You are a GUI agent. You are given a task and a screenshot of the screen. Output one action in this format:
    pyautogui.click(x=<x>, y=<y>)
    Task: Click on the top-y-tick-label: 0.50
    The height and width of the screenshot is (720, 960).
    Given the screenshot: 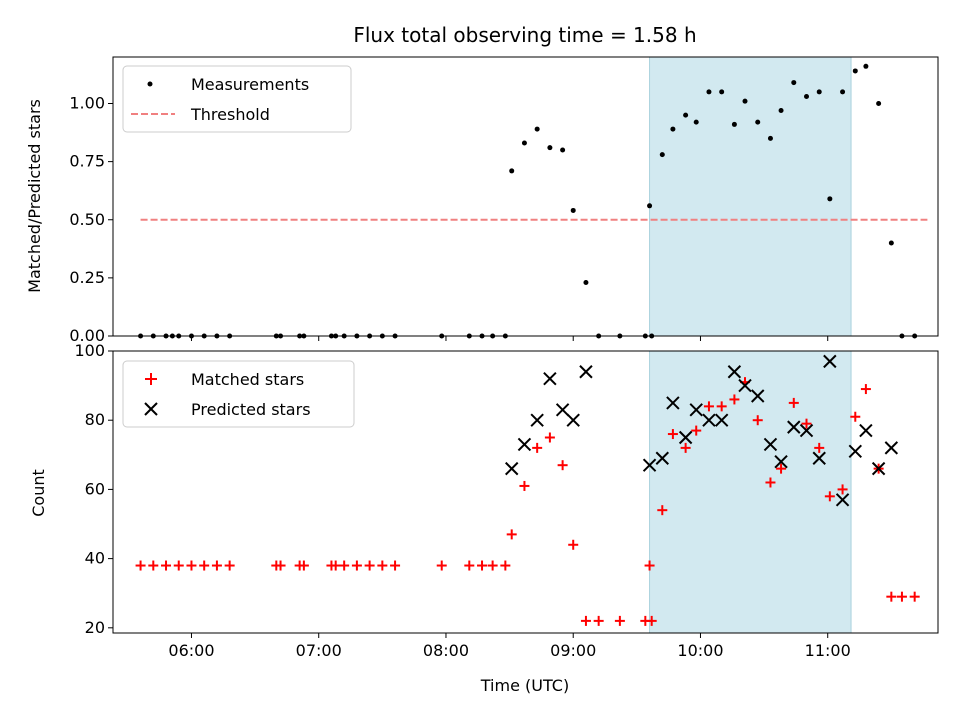 What is the action you would take?
    pyautogui.click(x=87, y=219)
    